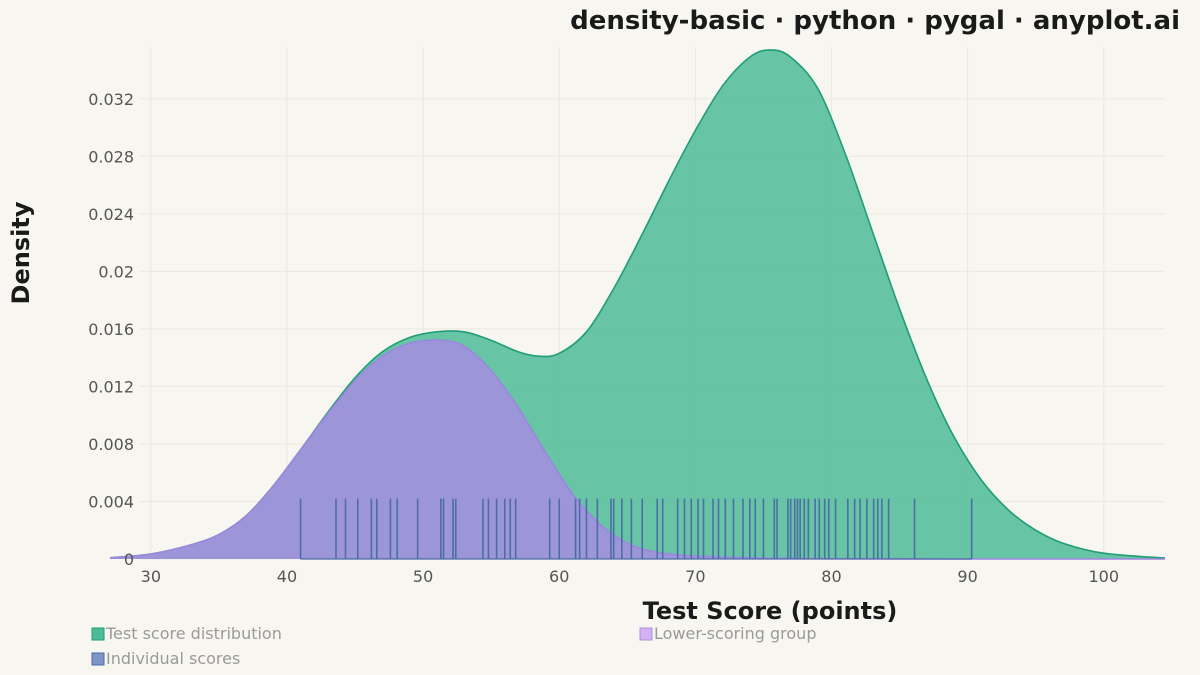  Describe the element at coordinates (151, 576) in the screenshot. I see `x-tick-label: 30` at that location.